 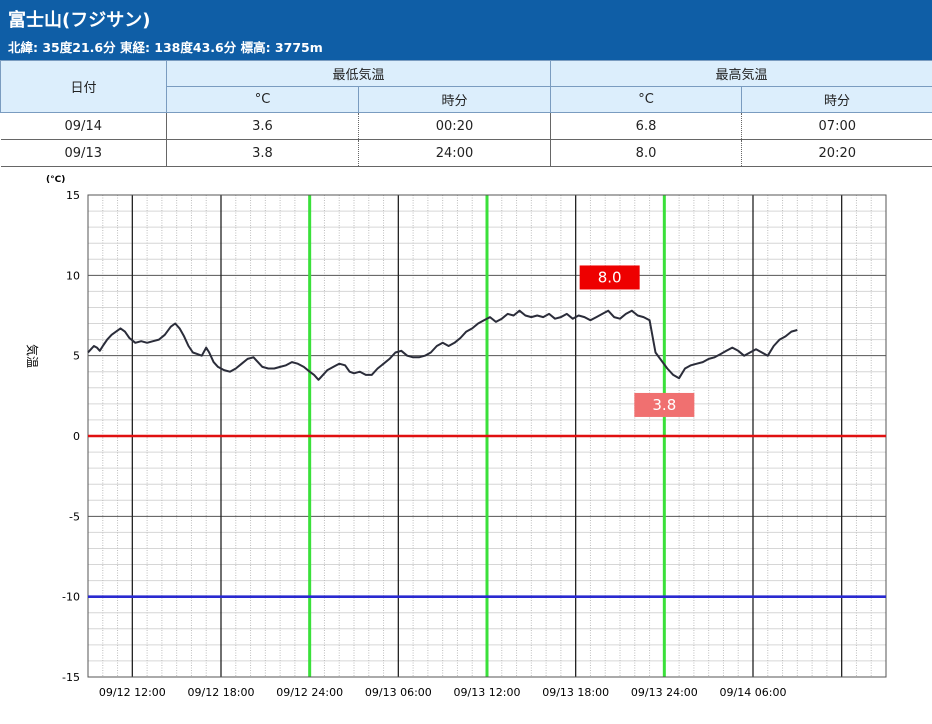 I want to click on x-tick-label: 09/13 24:00, so click(x=664, y=692).